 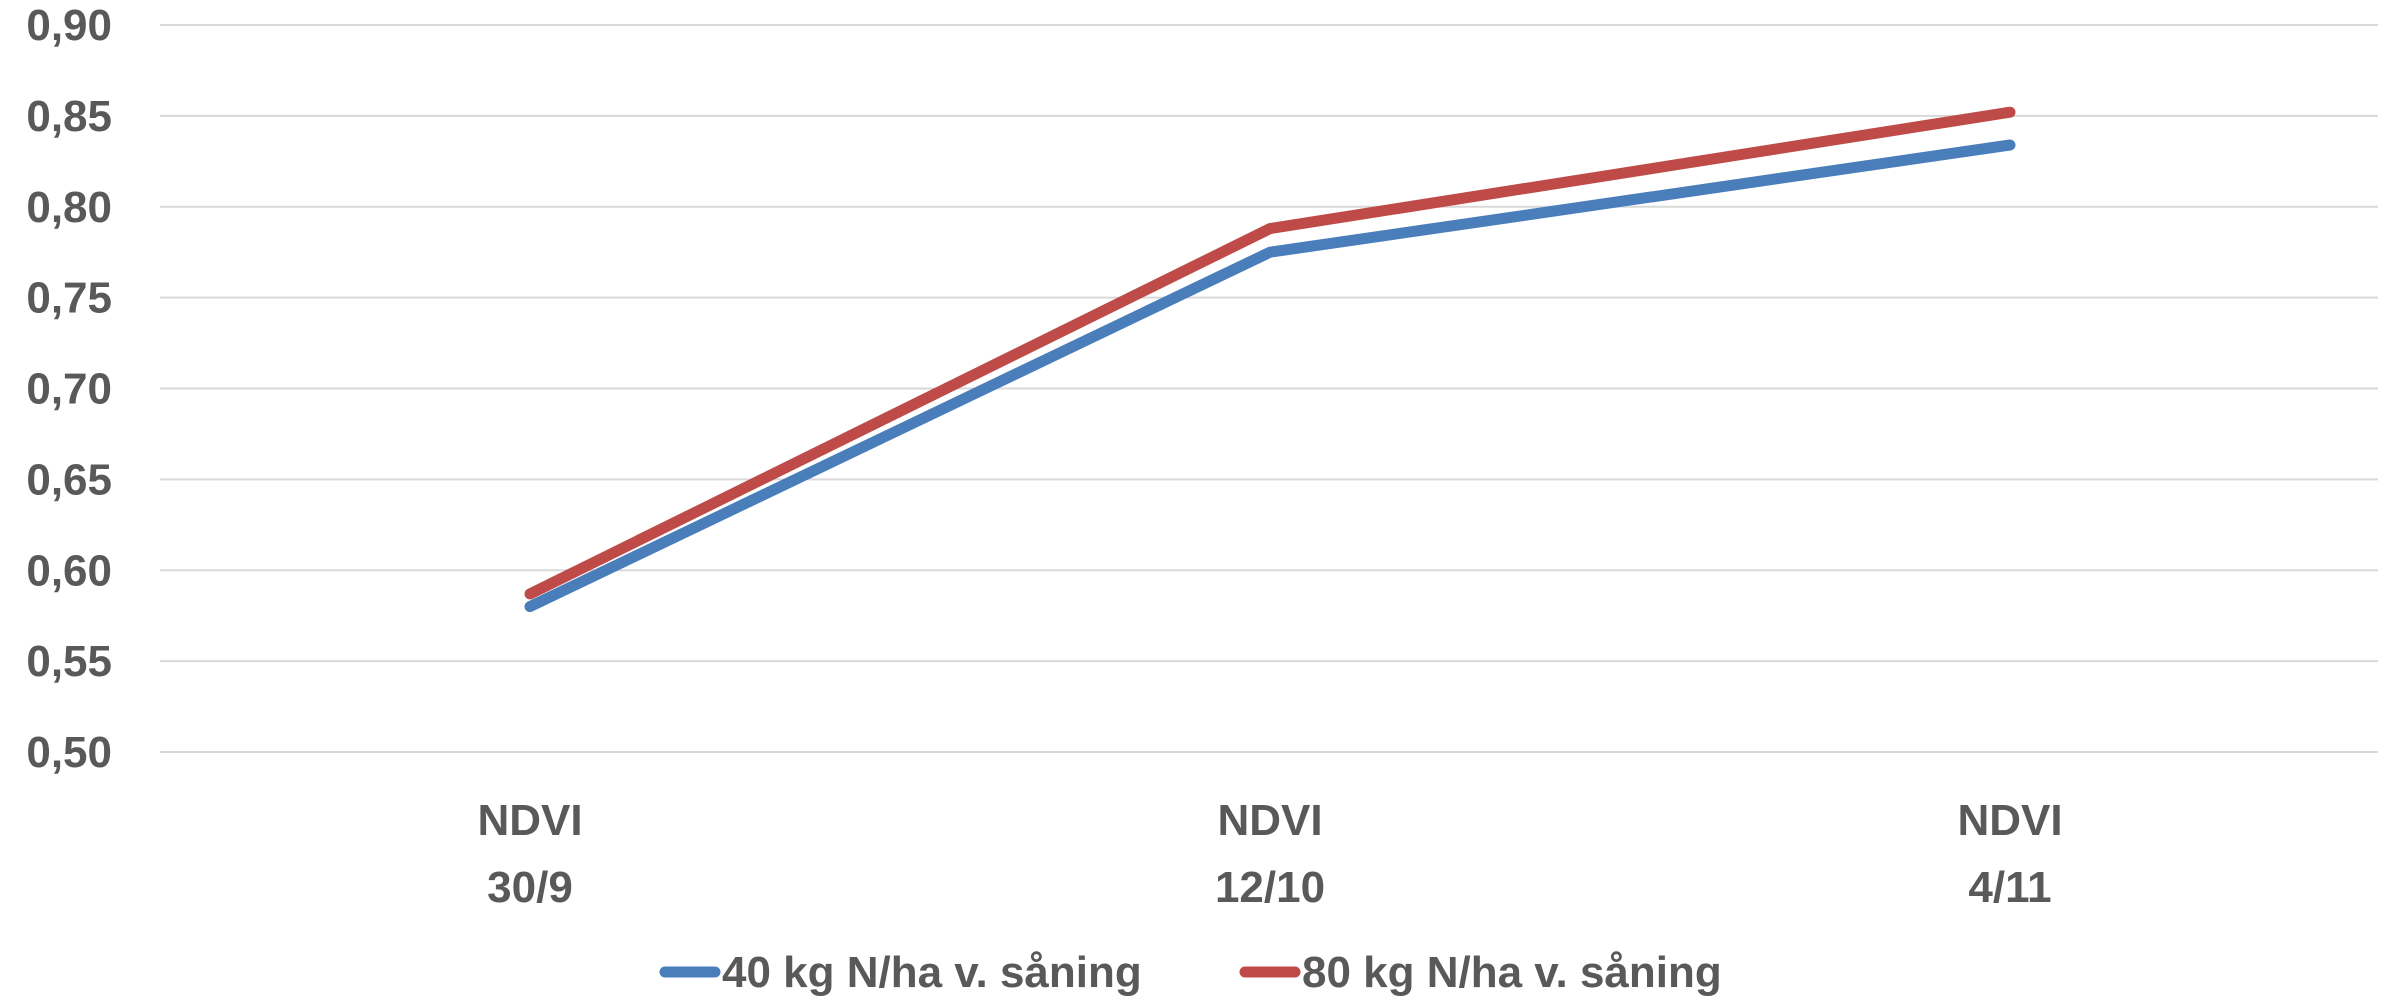 I want to click on x-tick-label: 30/9, so click(x=530, y=887).